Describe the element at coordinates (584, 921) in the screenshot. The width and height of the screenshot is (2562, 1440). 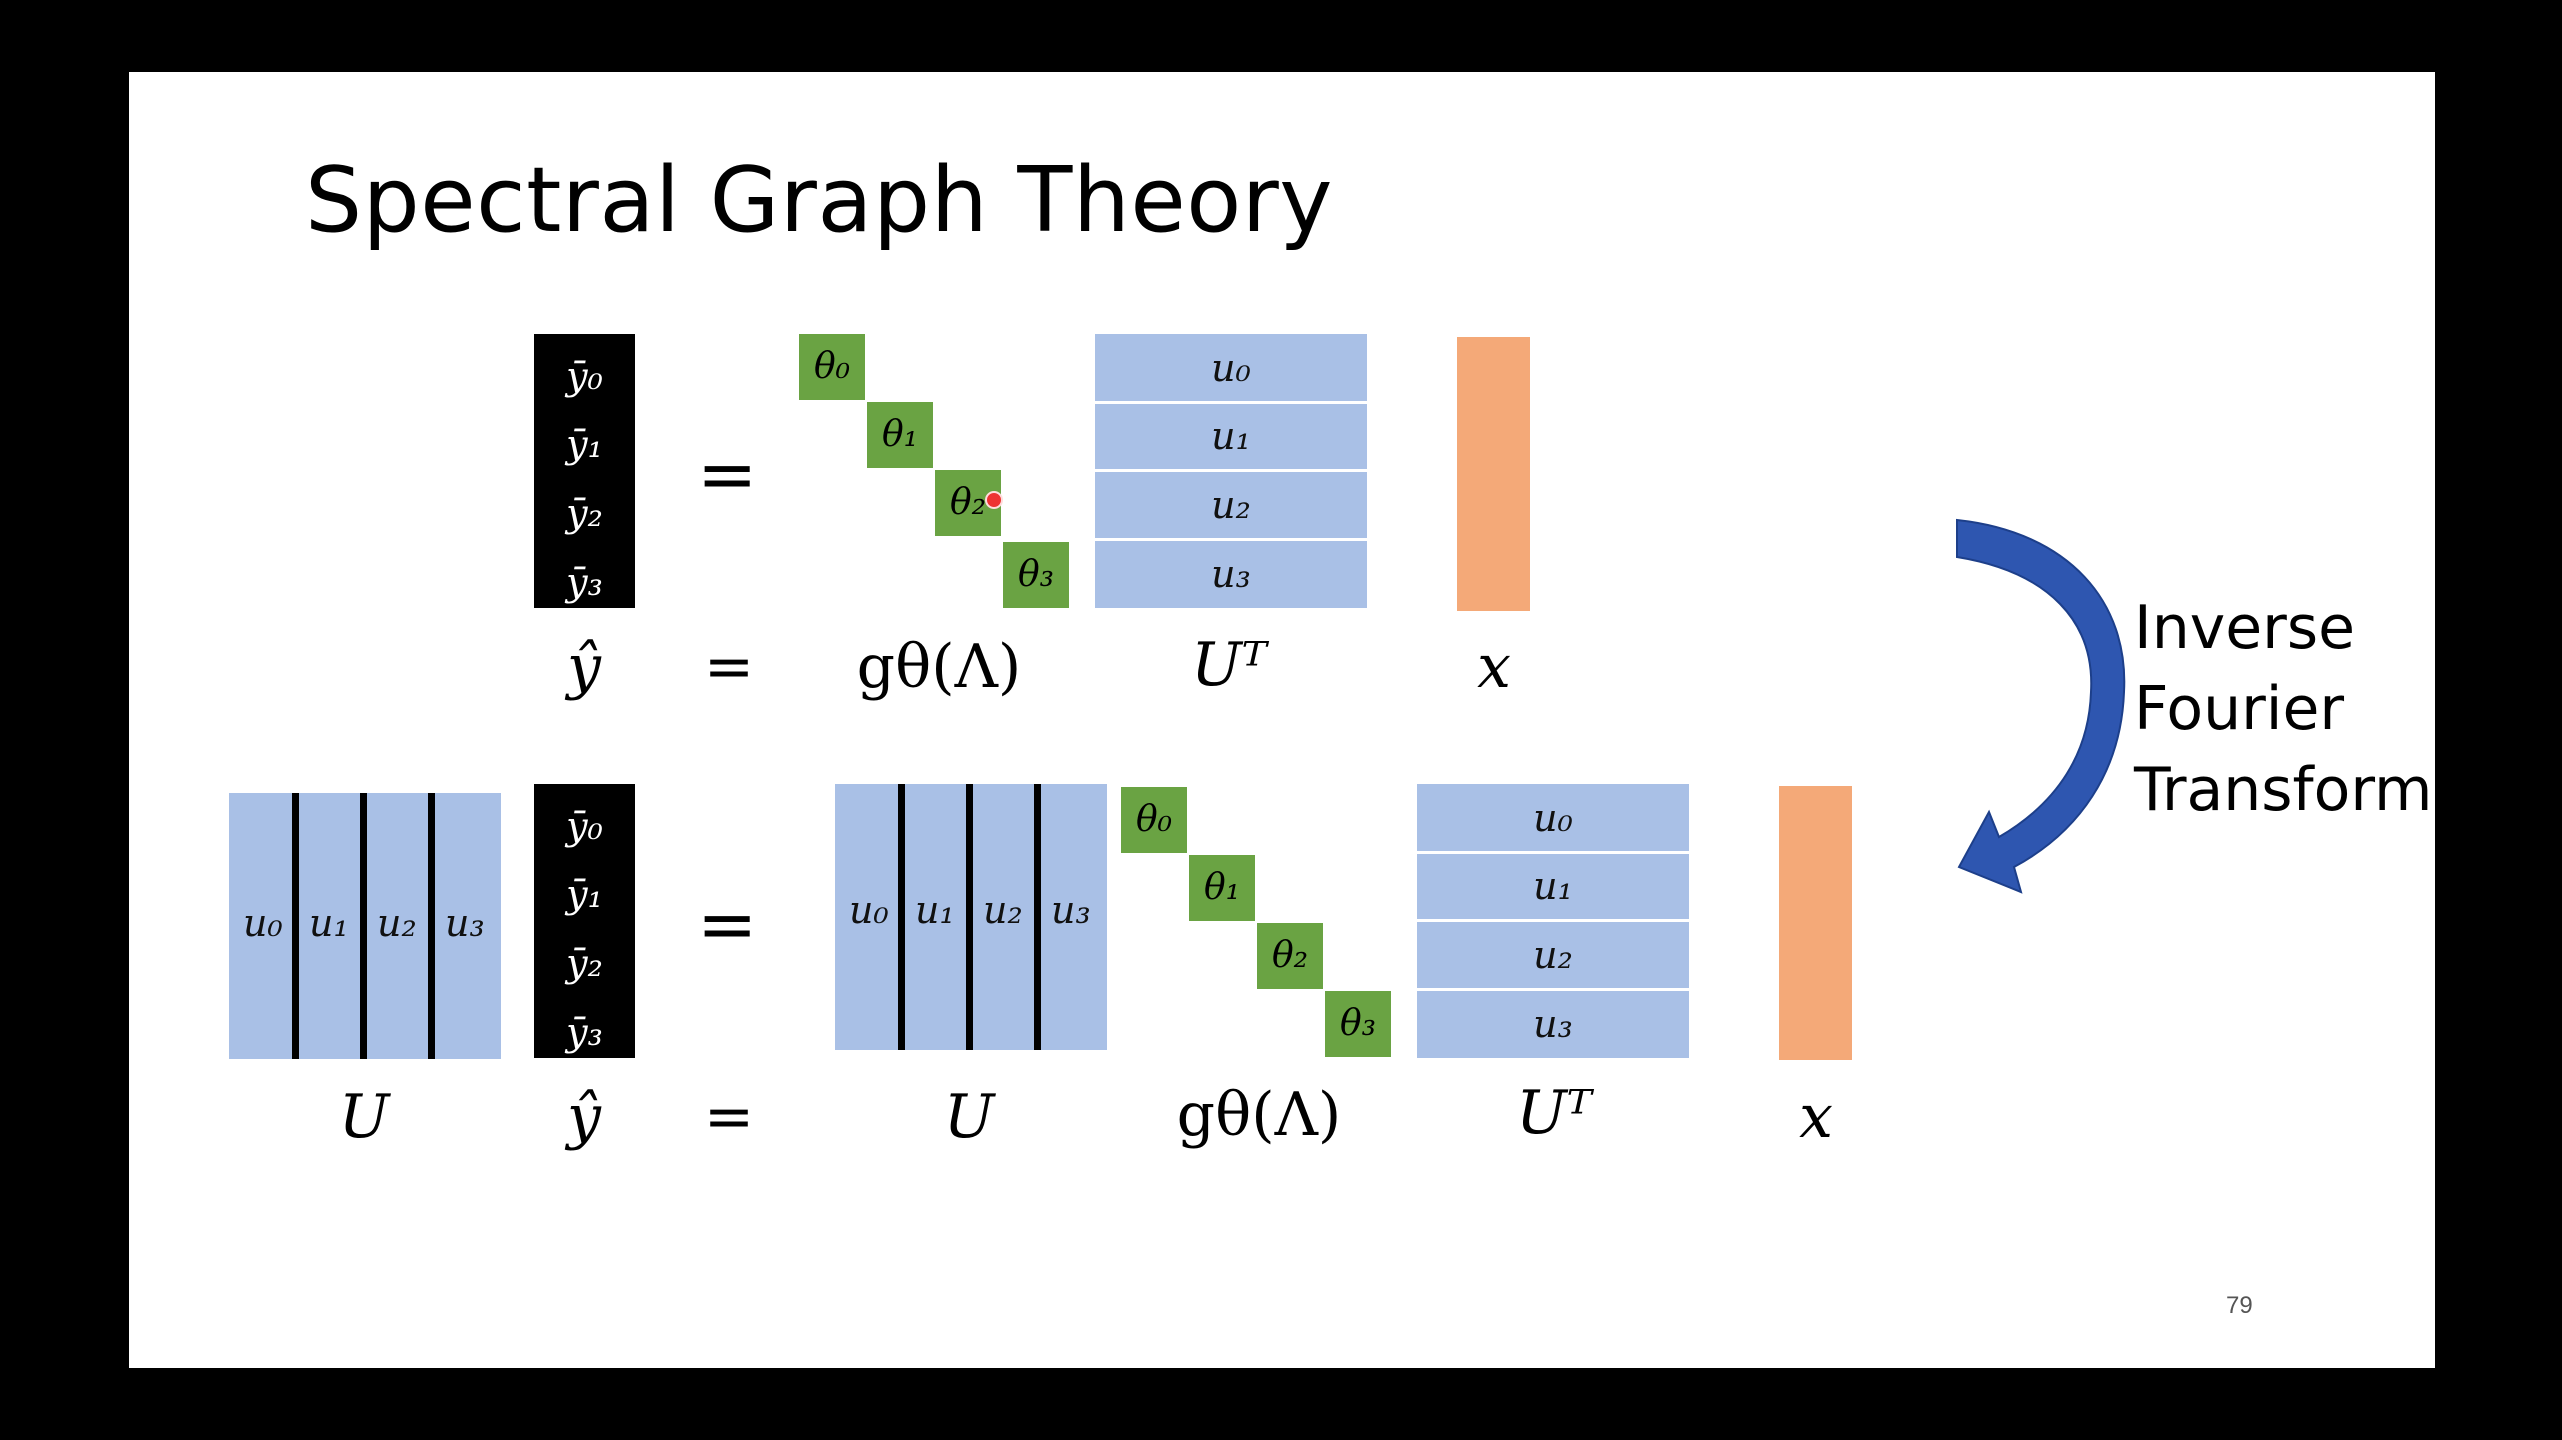
I see `bottom-y-vector: ȳ₀ ȳ₁ ȳ₂ ȳ₃` at that location.